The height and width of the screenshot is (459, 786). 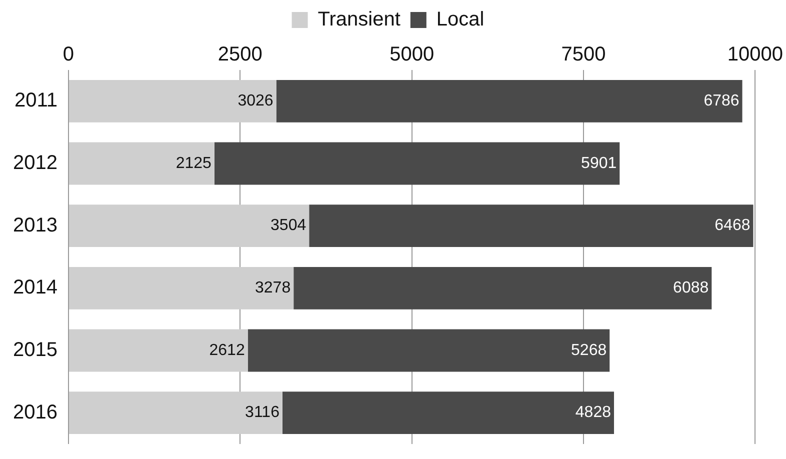 I want to click on data-label: 6786, so click(x=722, y=101).